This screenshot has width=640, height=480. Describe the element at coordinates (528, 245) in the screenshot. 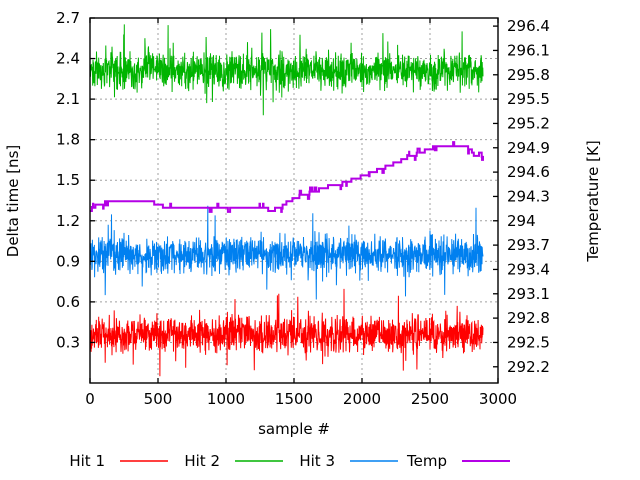

I see `y-right-tick-label: 293.7` at that location.